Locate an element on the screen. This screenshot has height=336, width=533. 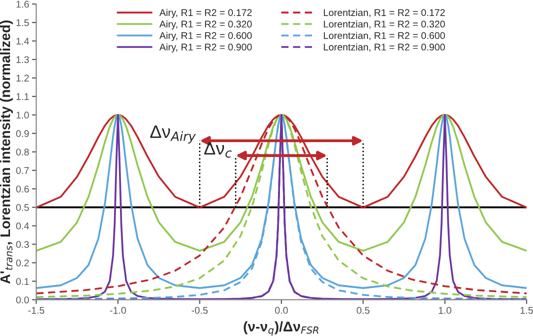
legend-label: Lorentzian, R1 = R2 = 0.600 is located at coordinates (384, 36).